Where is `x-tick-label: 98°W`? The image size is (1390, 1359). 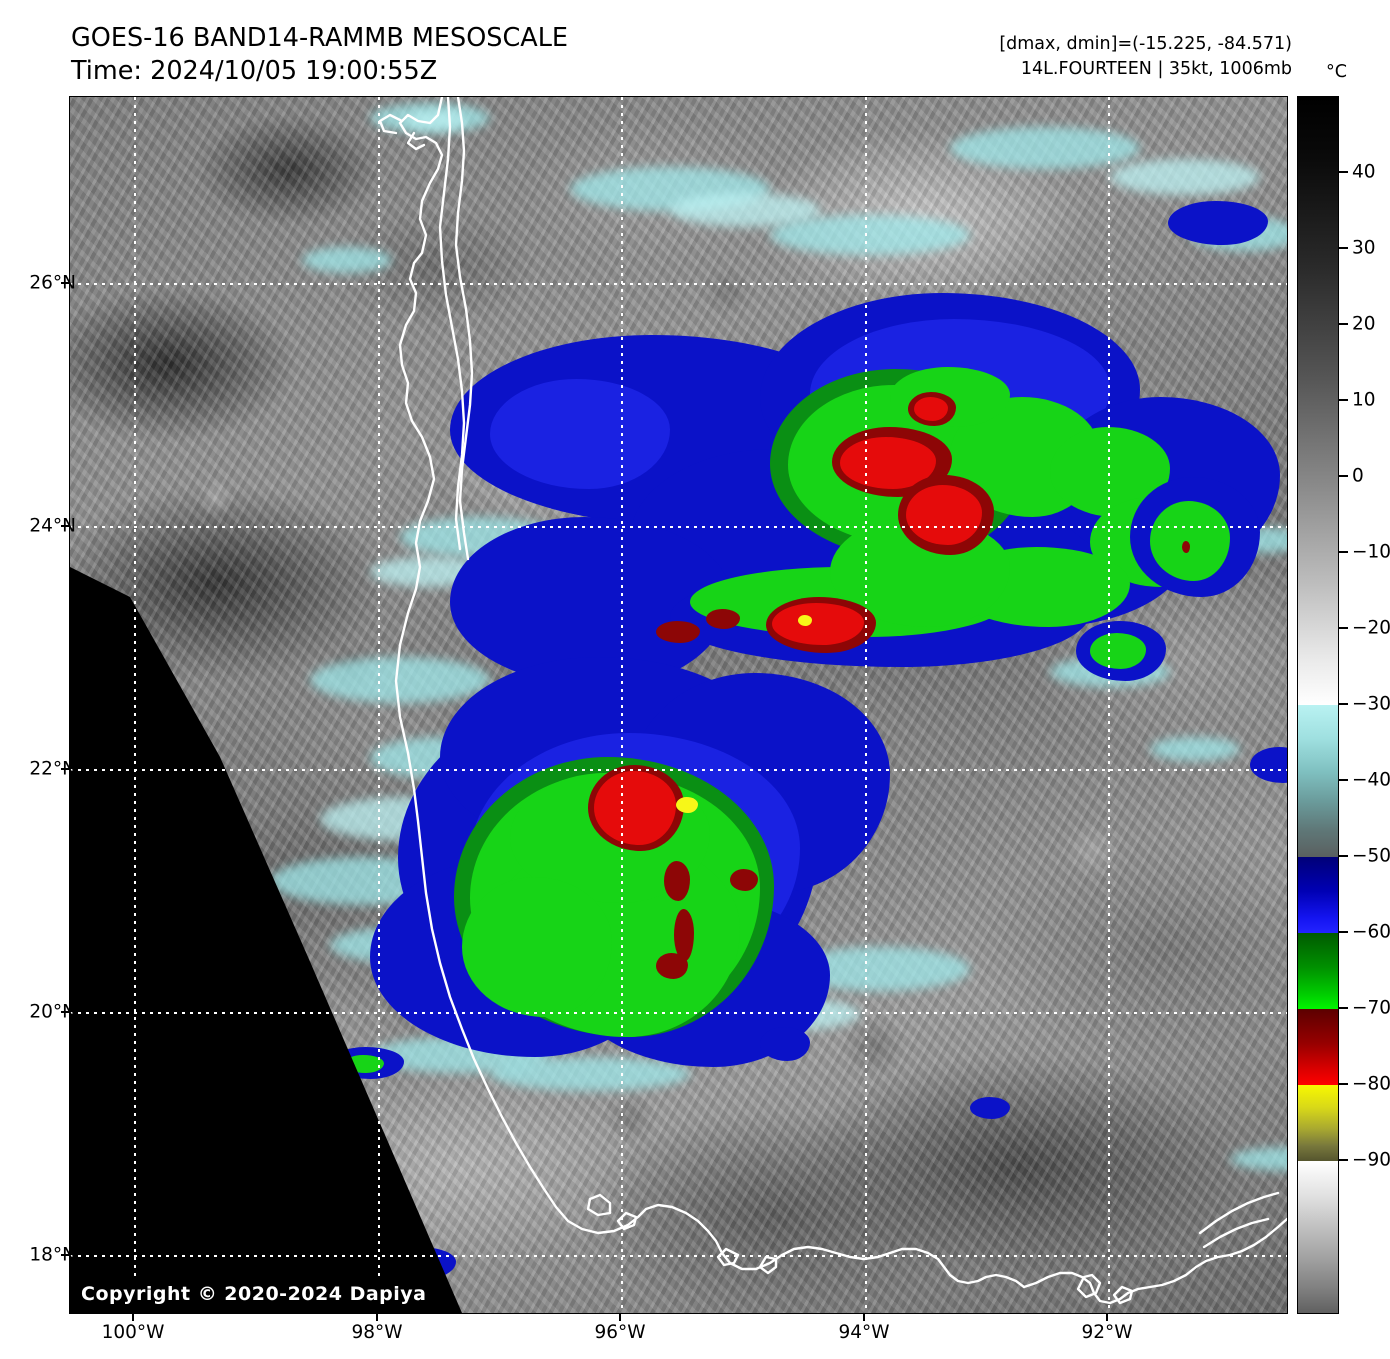 x-tick-label: 98°W is located at coordinates (377, 1332).